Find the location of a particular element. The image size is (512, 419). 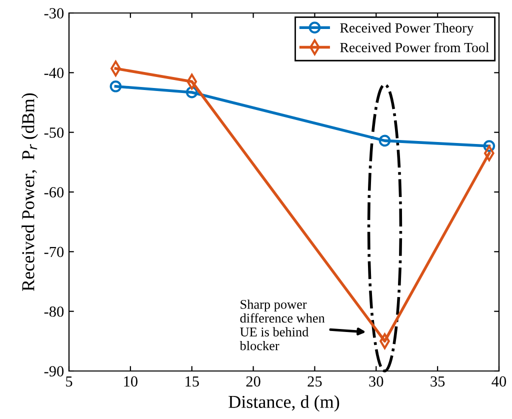

x-tick-label: 10 is located at coordinates (131, 381).